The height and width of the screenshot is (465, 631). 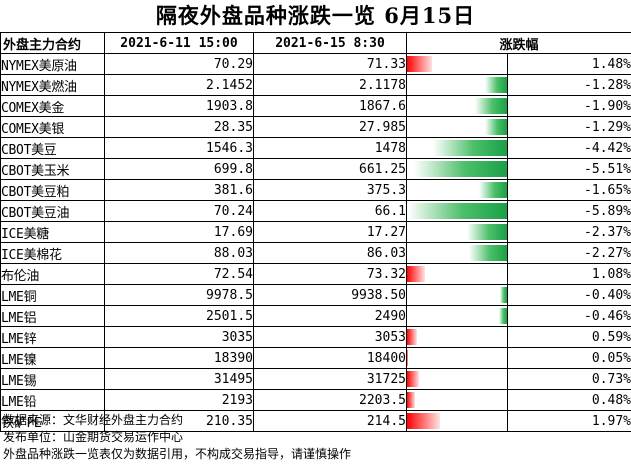 What do you see at coordinates (315, 400) in the screenshot?
I see `table-row: LME铅 2193 2203.5 0.48%` at bounding box center [315, 400].